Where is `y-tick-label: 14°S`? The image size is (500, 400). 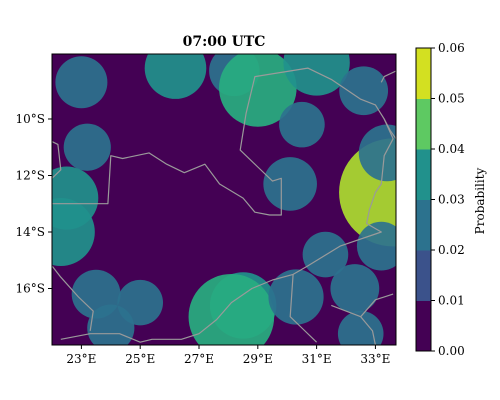
y-tick-label: 14°S is located at coordinates (31, 232).